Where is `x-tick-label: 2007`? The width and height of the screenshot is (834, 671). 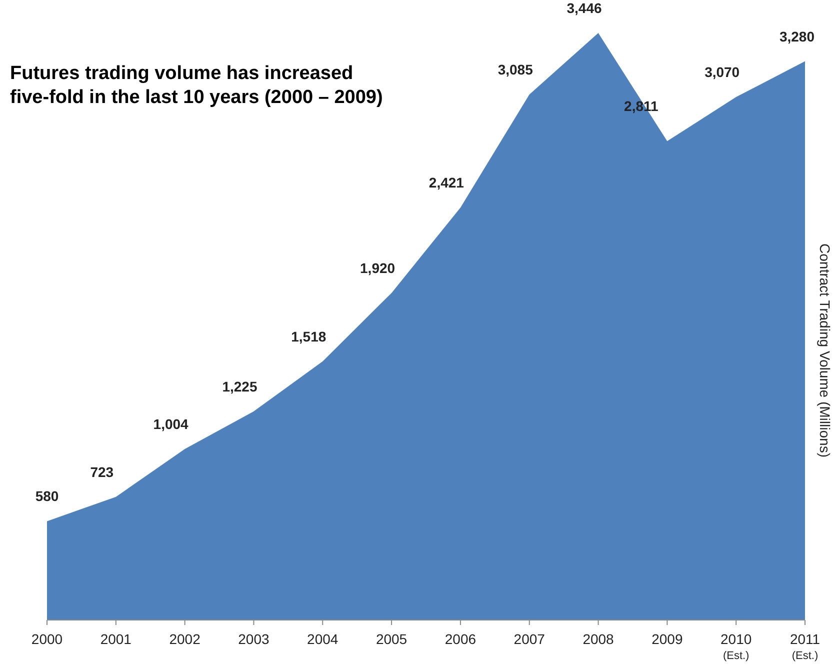 x-tick-label: 2007 is located at coordinates (530, 639).